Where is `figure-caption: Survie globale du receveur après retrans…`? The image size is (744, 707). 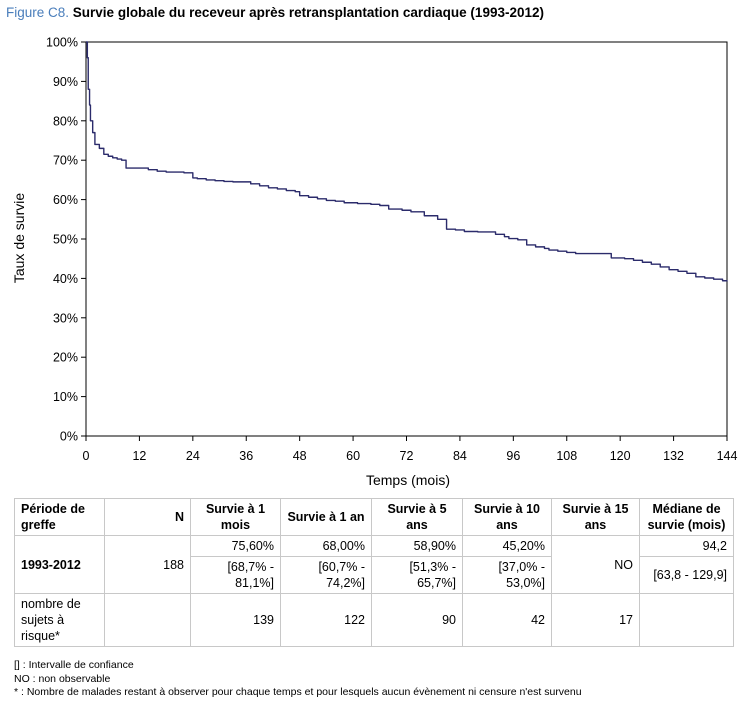 figure-caption: Survie globale du receveur après retrans… is located at coordinates (308, 12).